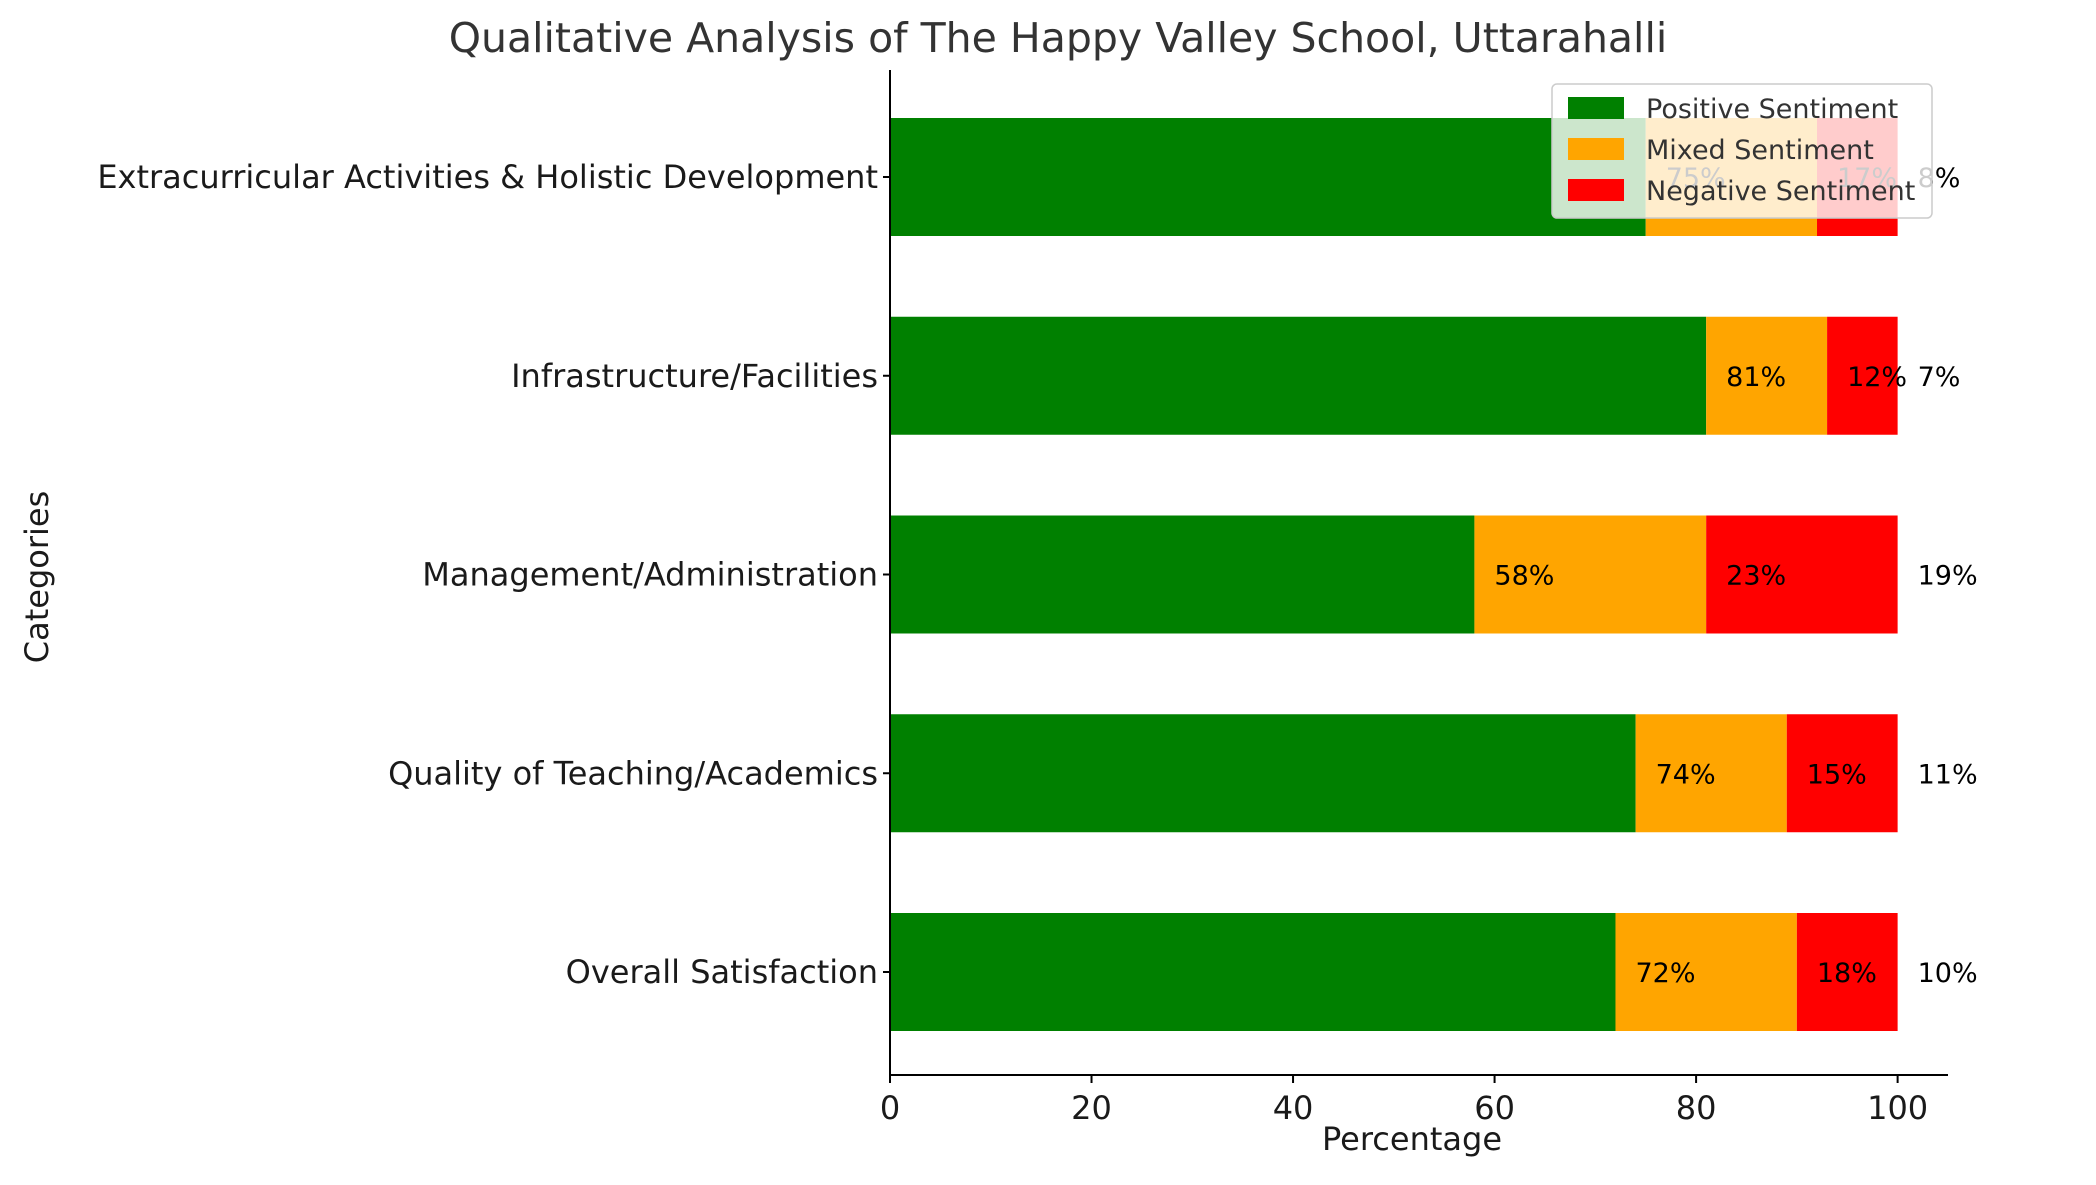 The image size is (2096, 1185). Describe the element at coordinates (694, 376) in the screenshot. I see `category-label: Infrastructure/Facilities` at that location.